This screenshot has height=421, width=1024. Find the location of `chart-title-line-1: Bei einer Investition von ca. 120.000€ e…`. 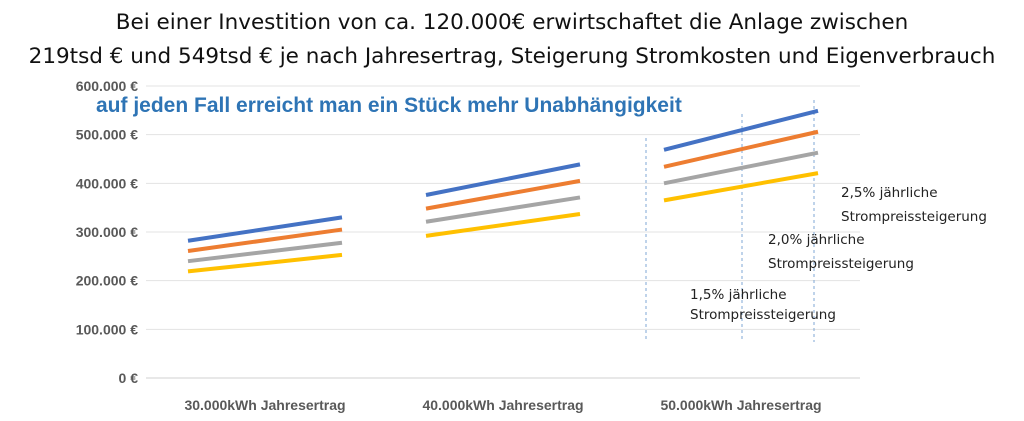

chart-title-line-1: Bei einer Investition von ca. 120.000€ e… is located at coordinates (512, 22).